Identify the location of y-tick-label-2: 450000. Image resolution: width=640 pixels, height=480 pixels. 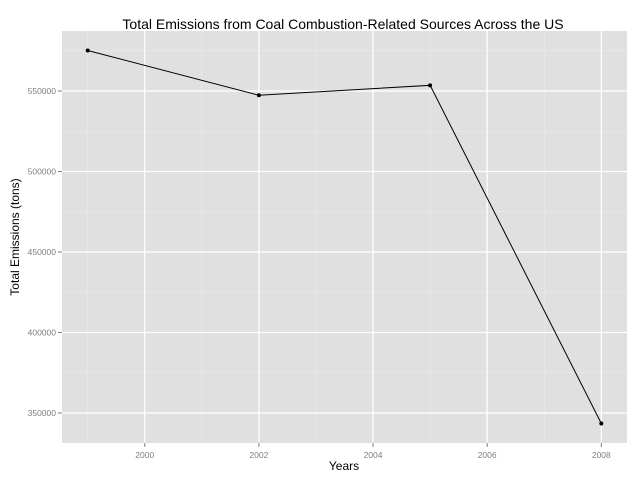
(42, 252).